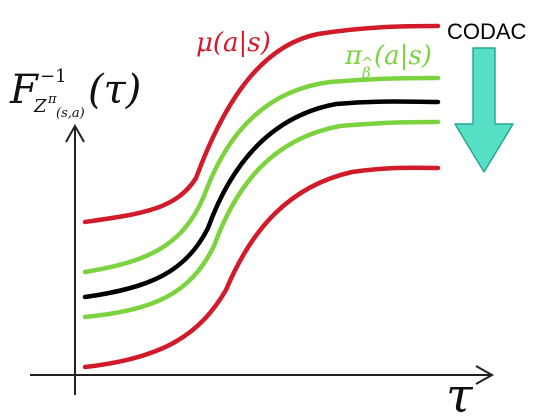 The width and height of the screenshot is (558, 419). I want to click on svg-text: F, so click(24, 90).